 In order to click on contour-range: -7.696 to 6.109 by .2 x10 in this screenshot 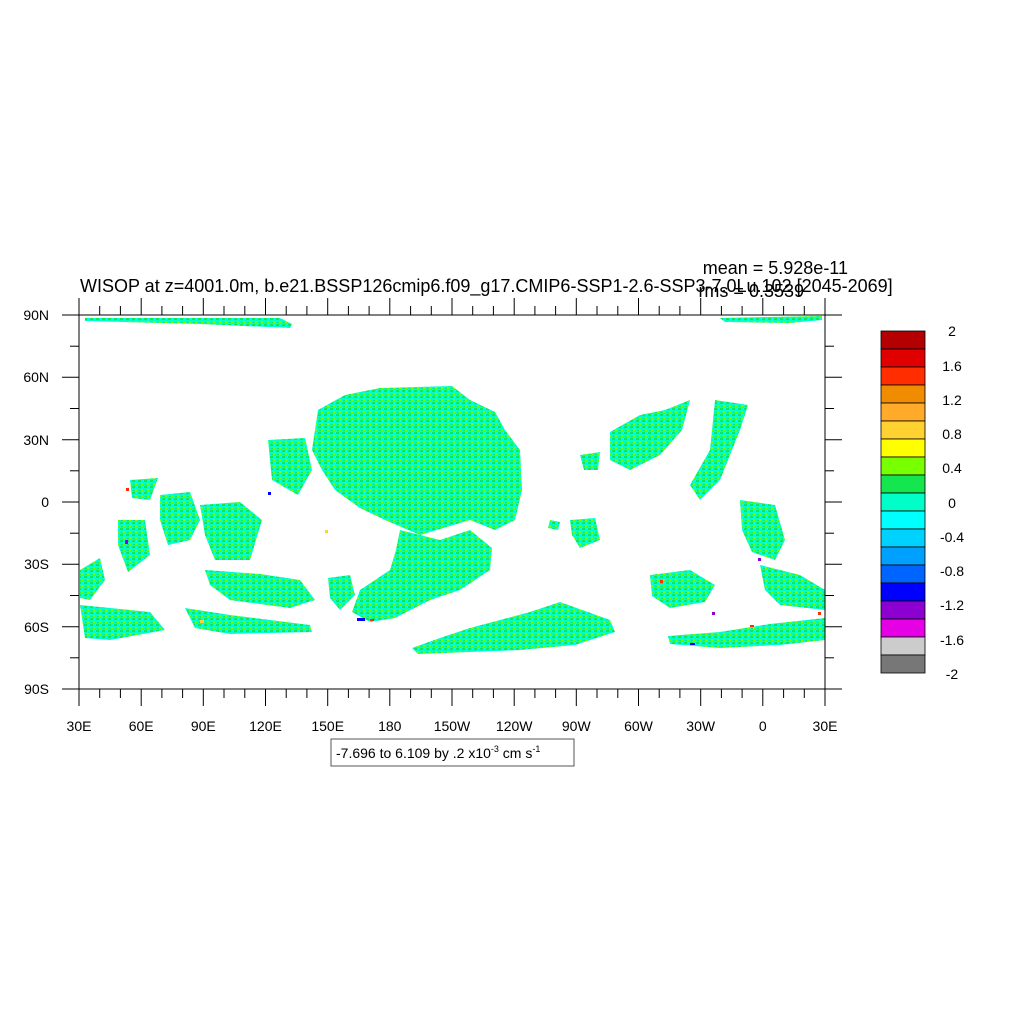, I will do `click(413, 753)`.